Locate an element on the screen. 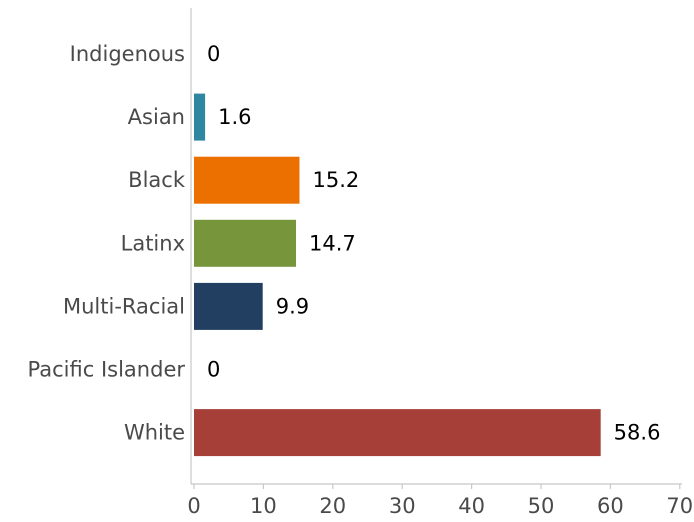 The image size is (694, 522). category-label-asian: Asian is located at coordinates (156, 117).